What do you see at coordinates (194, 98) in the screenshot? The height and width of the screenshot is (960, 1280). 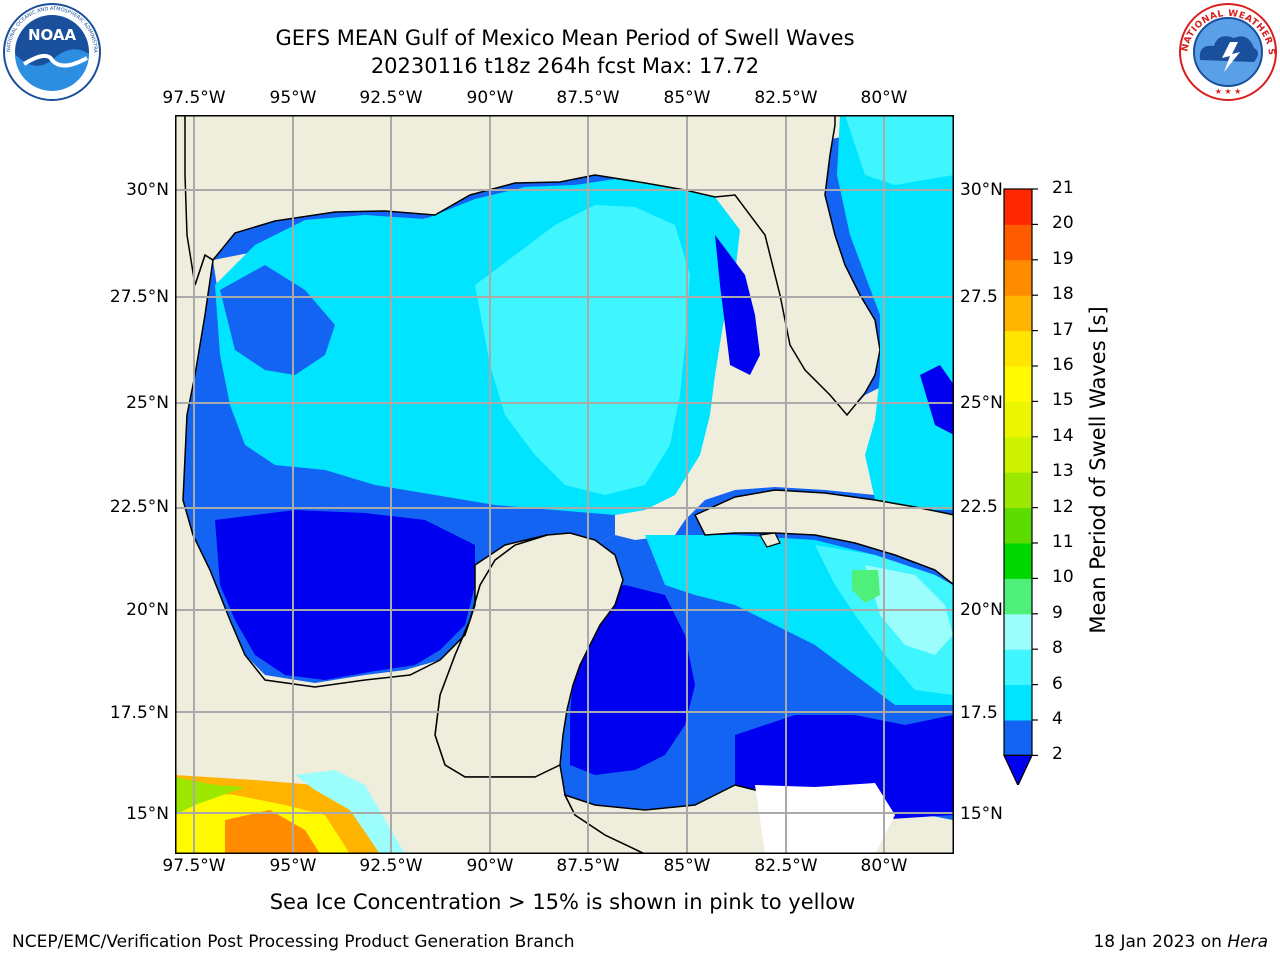 I see `lon-tick-top: 97.5°W` at bounding box center [194, 98].